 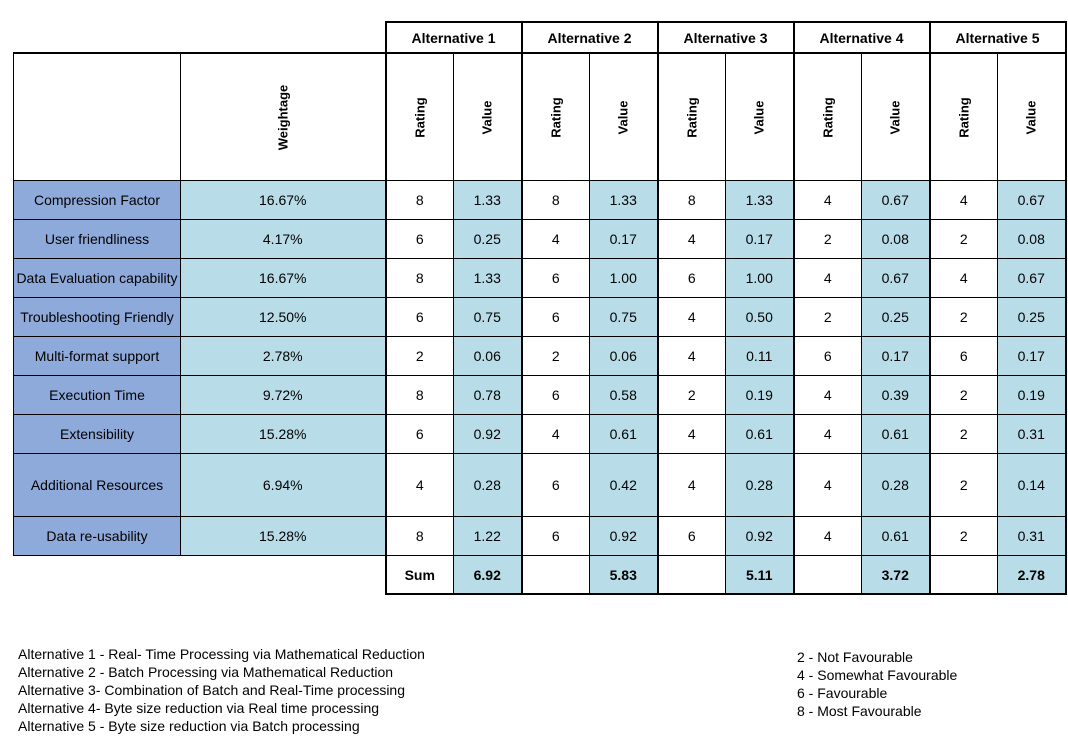 What do you see at coordinates (283, 485) in the screenshot?
I see `weightage-cell: 6.94%` at bounding box center [283, 485].